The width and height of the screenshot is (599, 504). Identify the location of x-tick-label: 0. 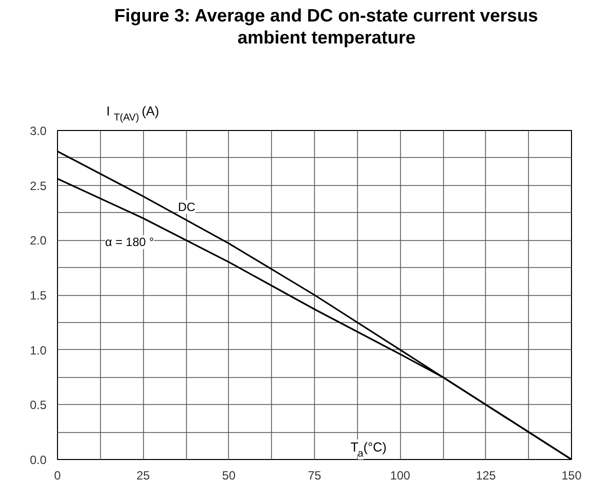
(58, 475).